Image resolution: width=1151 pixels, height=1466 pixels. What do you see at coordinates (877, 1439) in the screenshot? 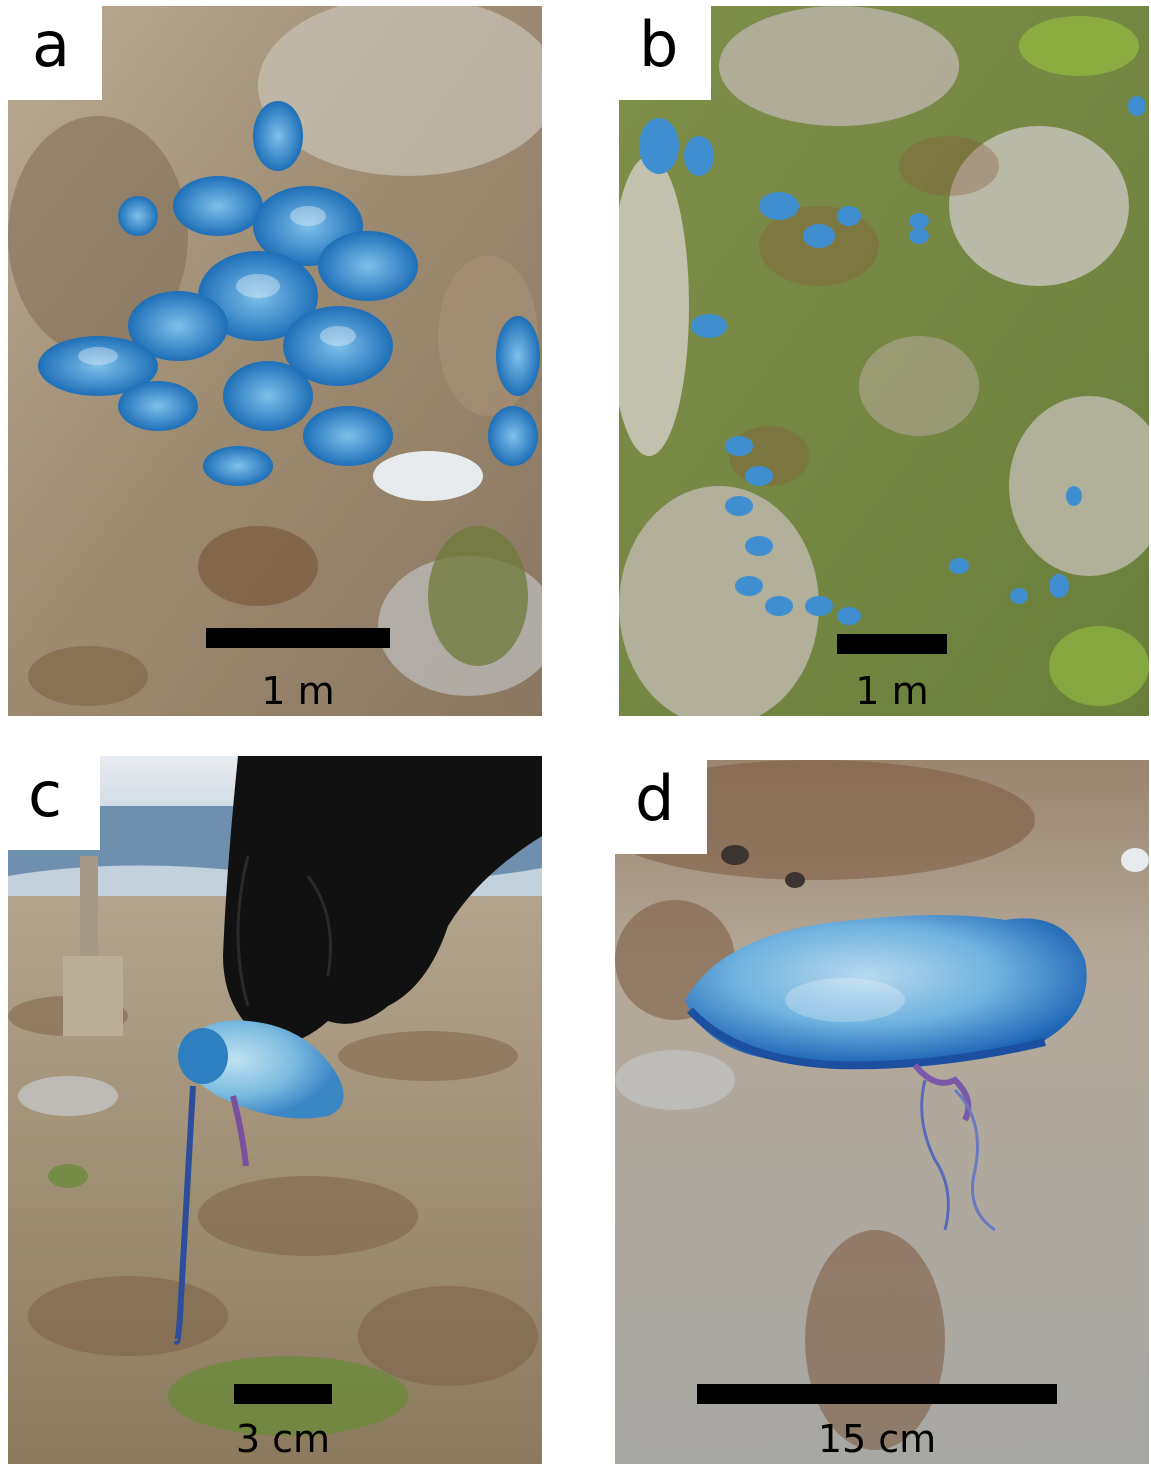
I see `scale-bar-label: 15 cm` at bounding box center [877, 1439].